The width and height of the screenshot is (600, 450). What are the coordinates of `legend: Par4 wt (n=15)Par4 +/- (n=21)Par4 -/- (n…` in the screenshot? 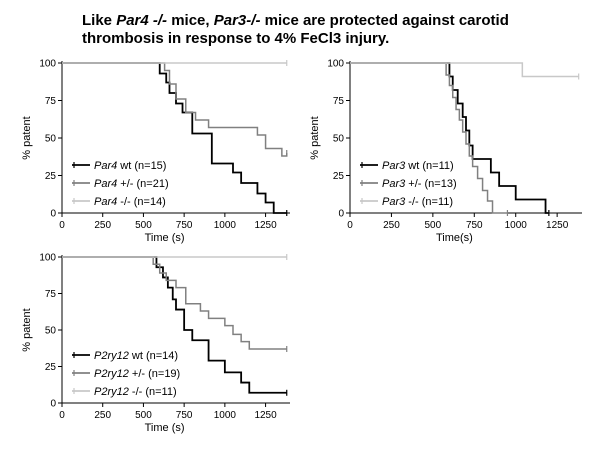 It's located at (120, 184).